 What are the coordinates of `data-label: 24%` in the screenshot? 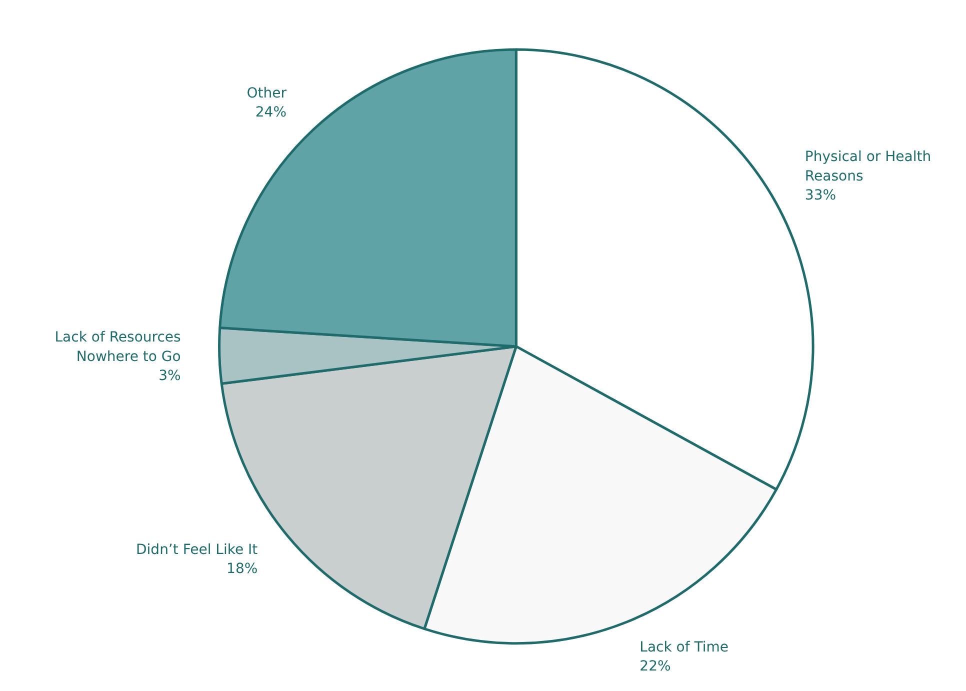 It's located at (271, 112).